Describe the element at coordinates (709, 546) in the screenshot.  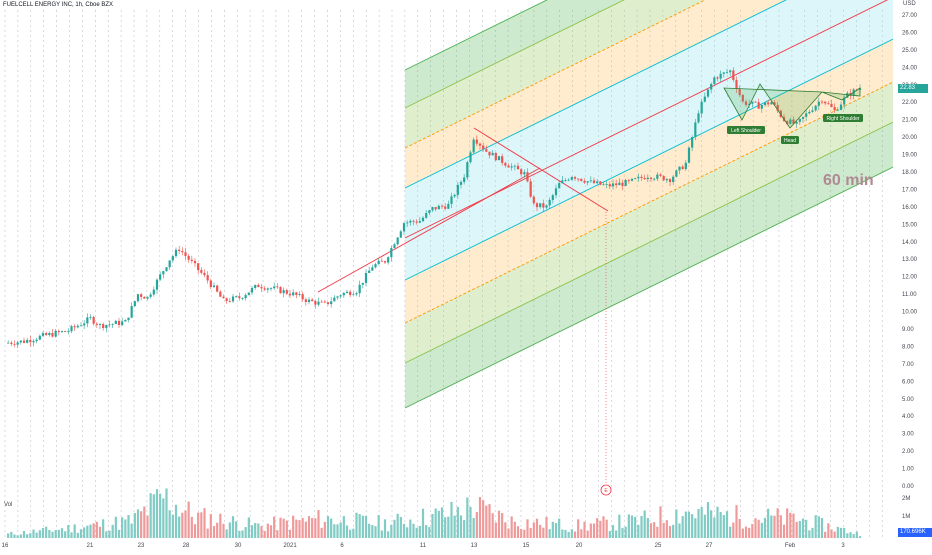
I see `x-tick-label: 27` at that location.